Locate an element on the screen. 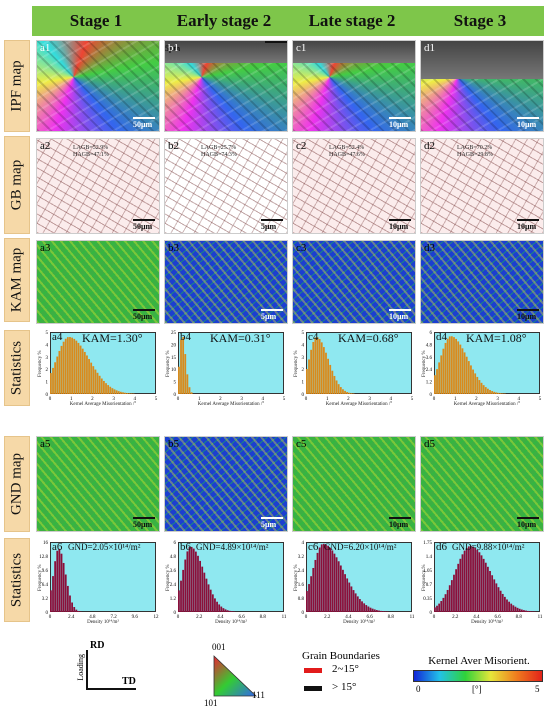 Image resolution: width=550 pixels, height=711 pixels. y-tick-label: 1.05 is located at coordinates (427, 571).